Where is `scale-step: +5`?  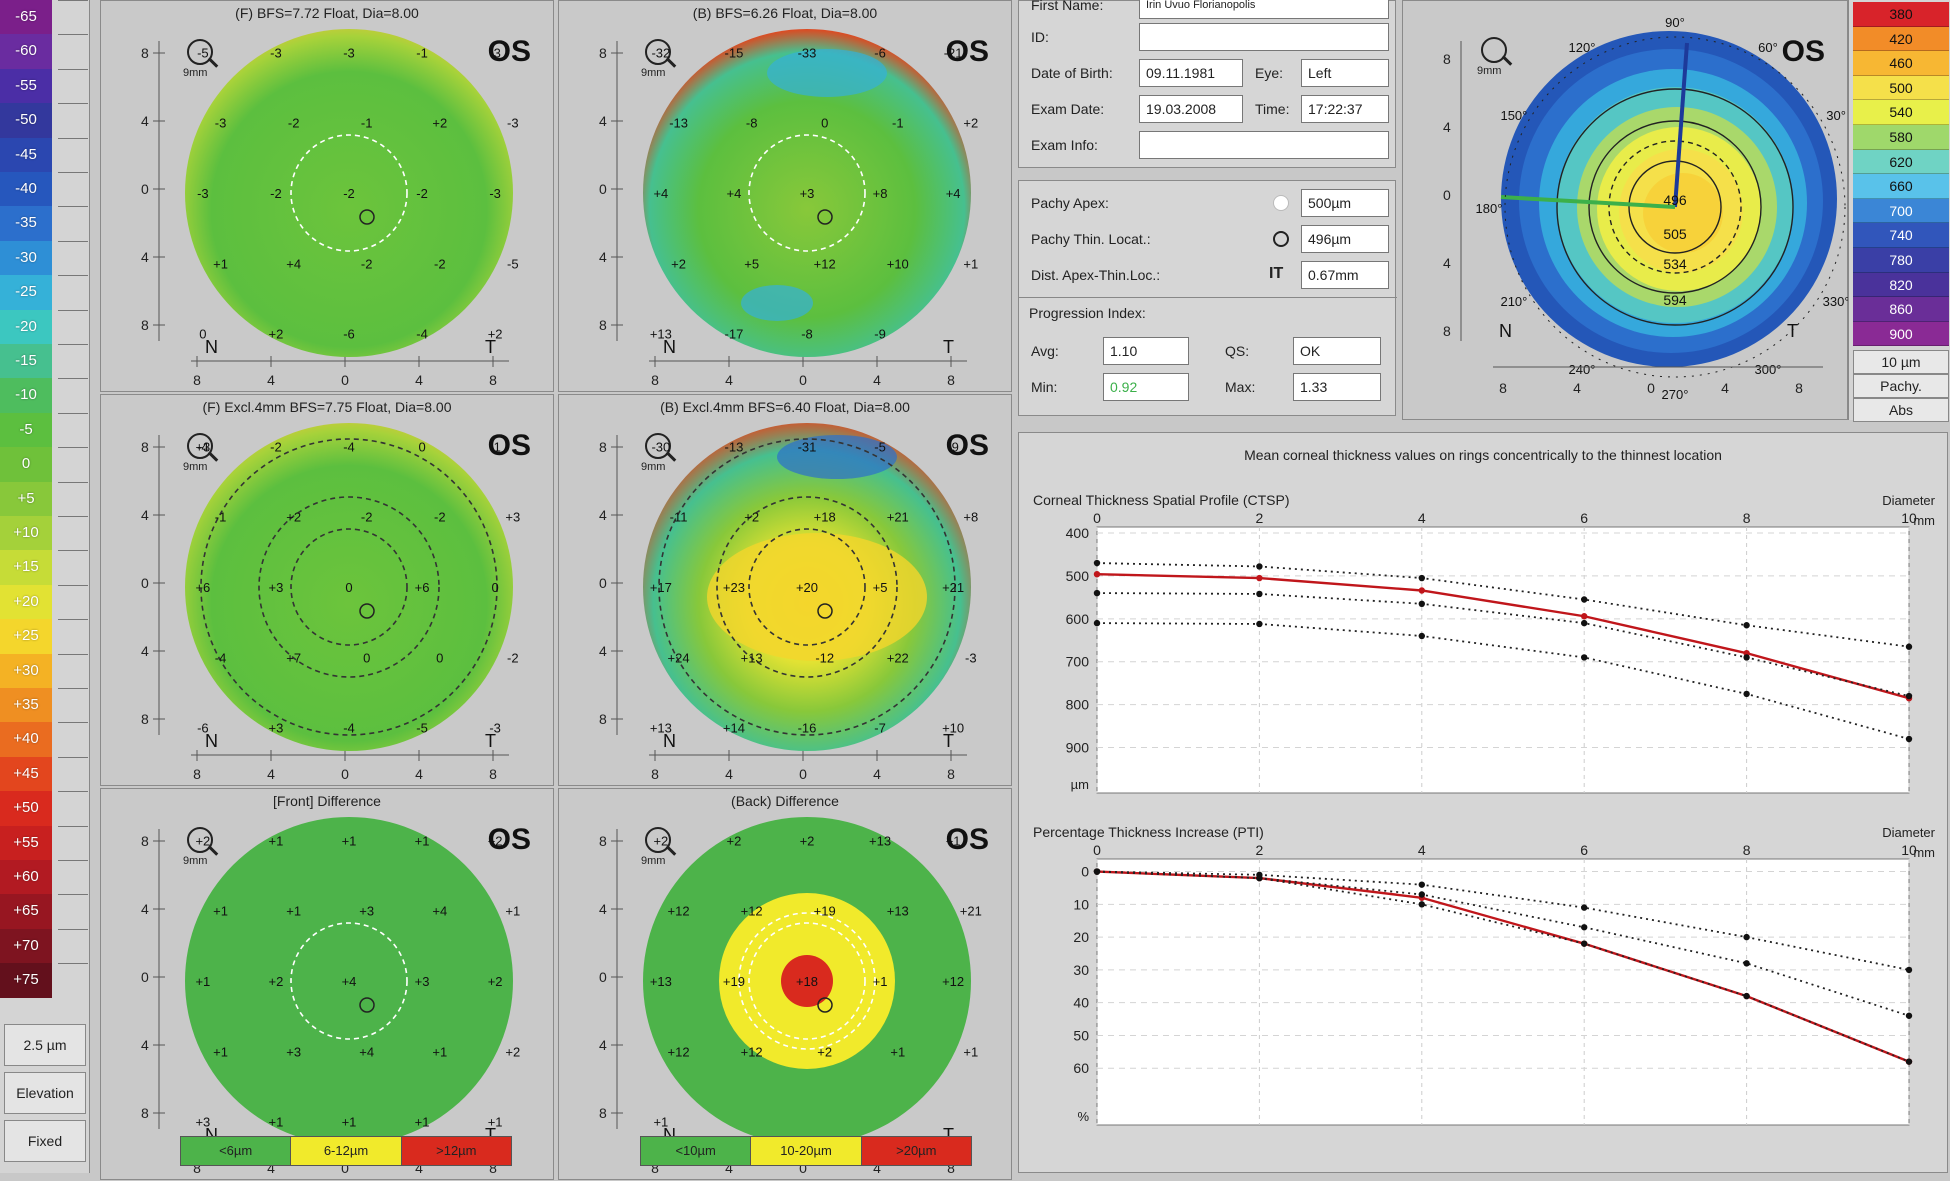
scale-step: +5 is located at coordinates (45, 498).